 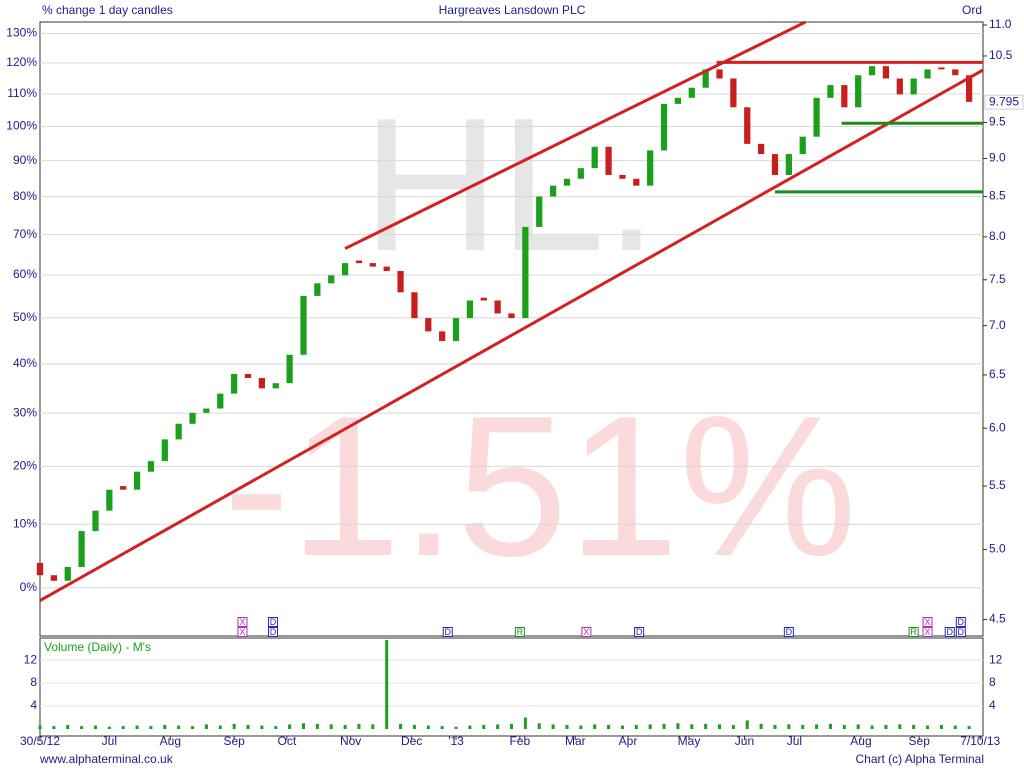 I want to click on volume-title: Volume (Daily) - M's, so click(x=97, y=647).